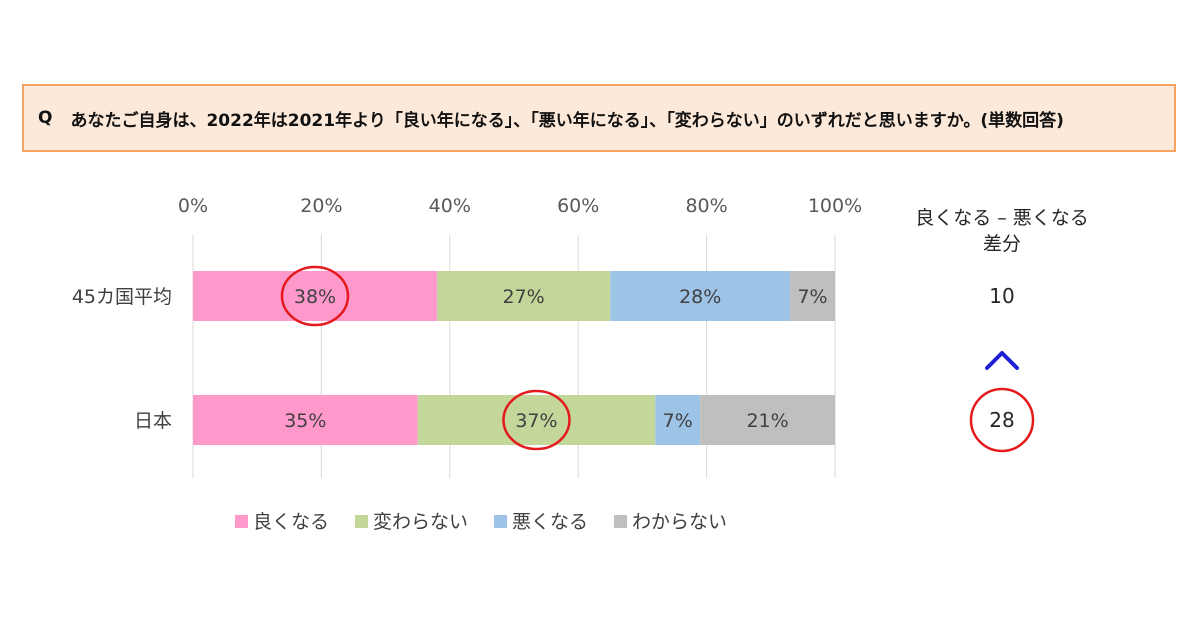 This screenshot has width=1200, height=630. I want to click on category-label: 日本, so click(153, 421).